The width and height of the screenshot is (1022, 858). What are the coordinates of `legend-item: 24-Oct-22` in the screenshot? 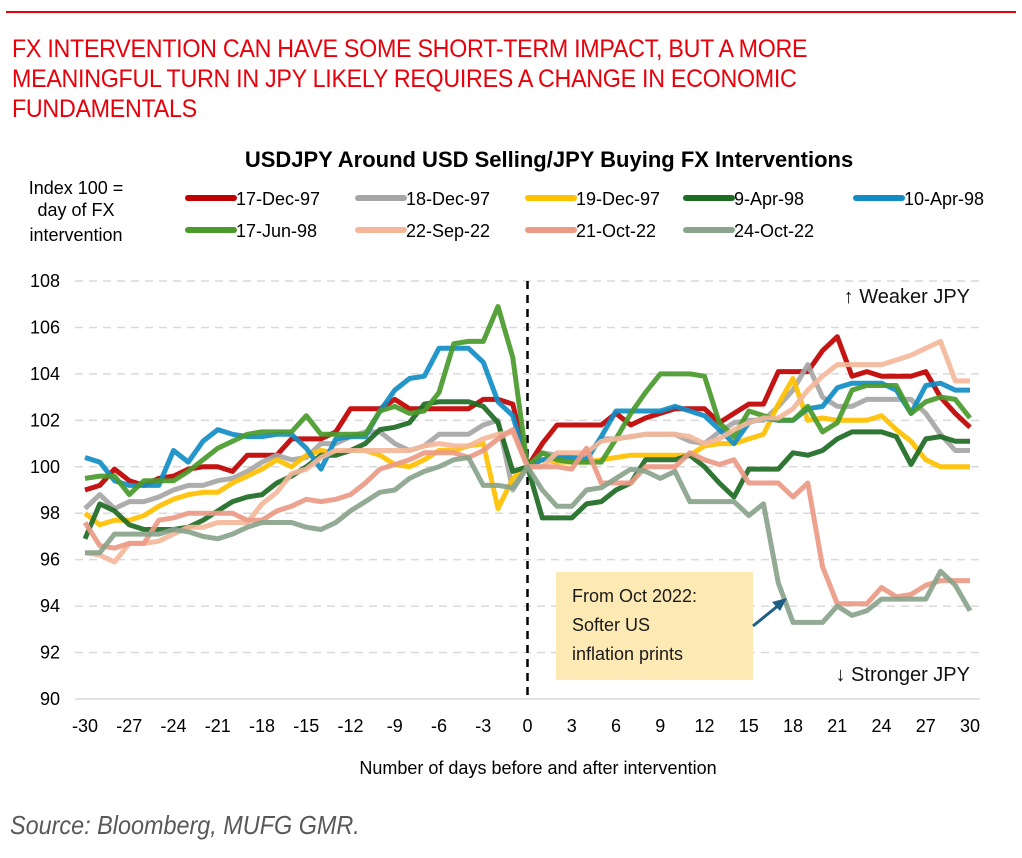 It's located at (748, 231).